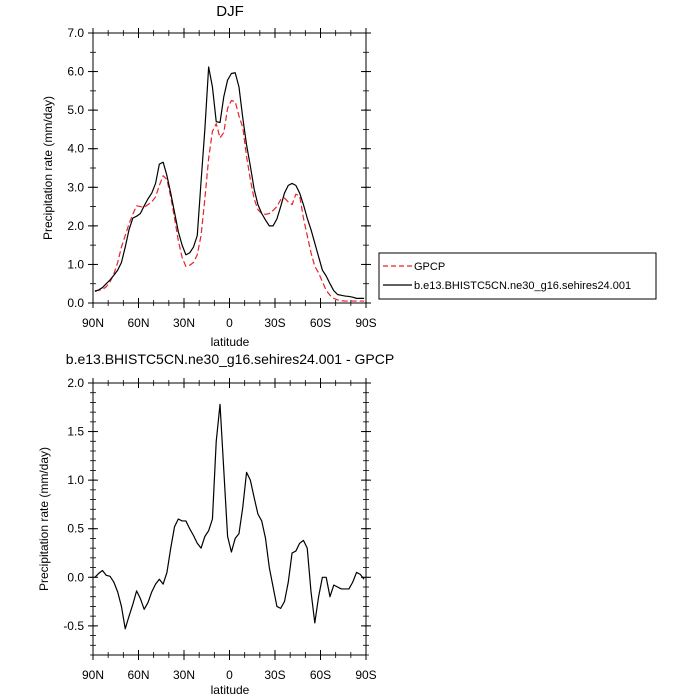 The image size is (700, 700). I want to click on legend-box, so click(517, 276).